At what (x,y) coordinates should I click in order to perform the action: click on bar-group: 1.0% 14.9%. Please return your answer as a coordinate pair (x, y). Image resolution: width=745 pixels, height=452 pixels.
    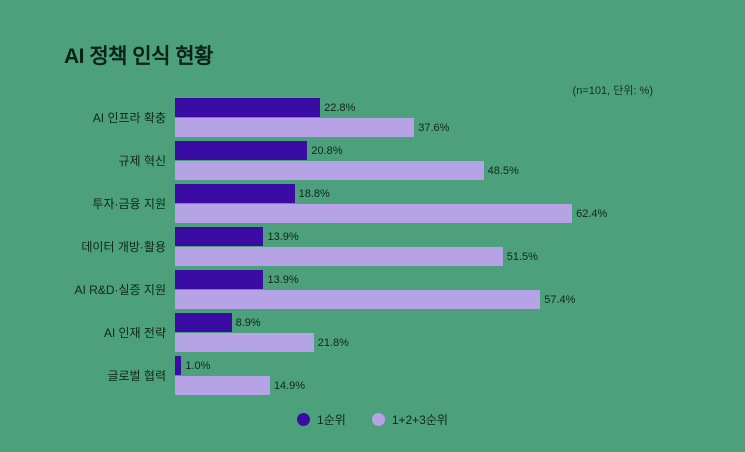
    Looking at the image, I should click on (385, 375).